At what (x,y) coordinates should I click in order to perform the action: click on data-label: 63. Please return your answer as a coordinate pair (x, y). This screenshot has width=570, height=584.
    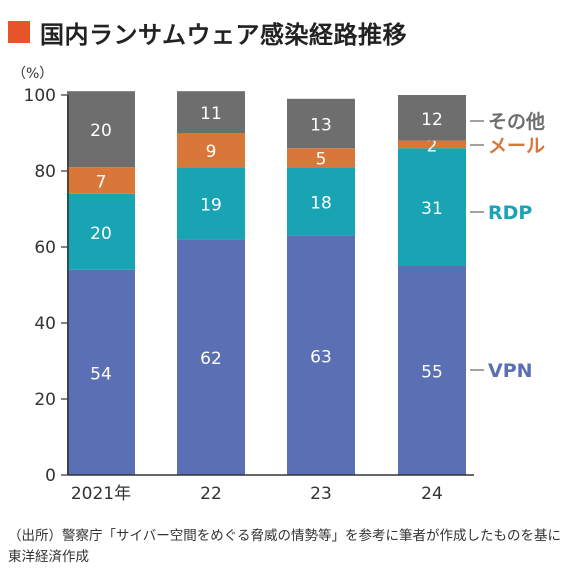
    Looking at the image, I should click on (321, 357).